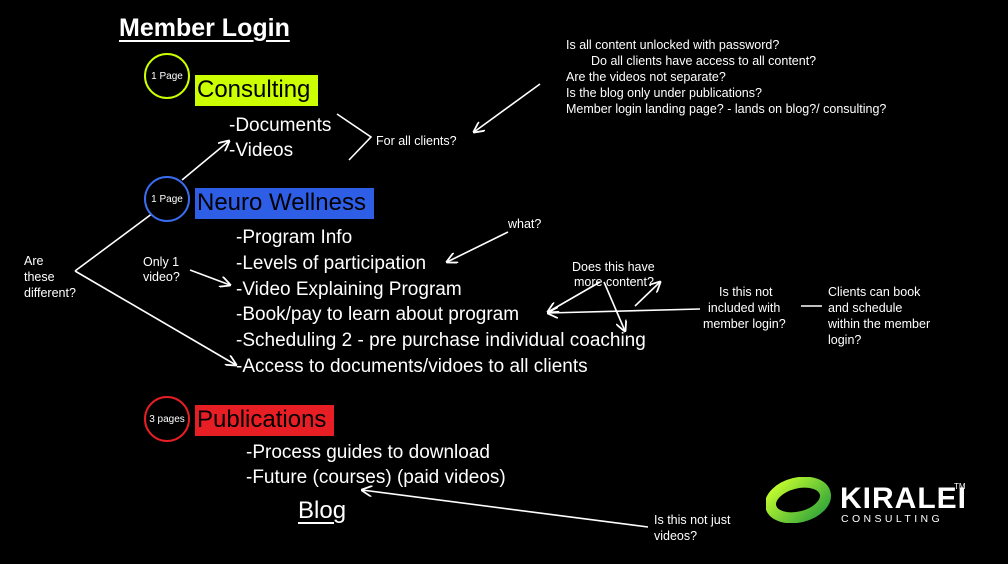 The image size is (1008, 564). What do you see at coordinates (50, 293) in the screenshot?
I see `note-are-different-3: different?` at bounding box center [50, 293].